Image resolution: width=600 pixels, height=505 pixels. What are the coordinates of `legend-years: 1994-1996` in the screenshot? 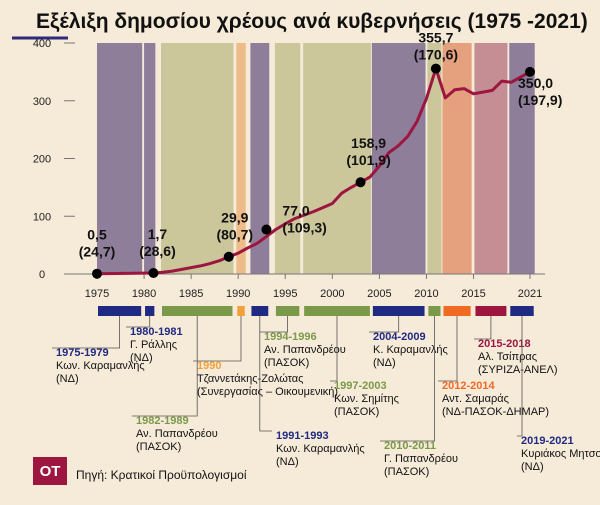 It's located at (290, 337).